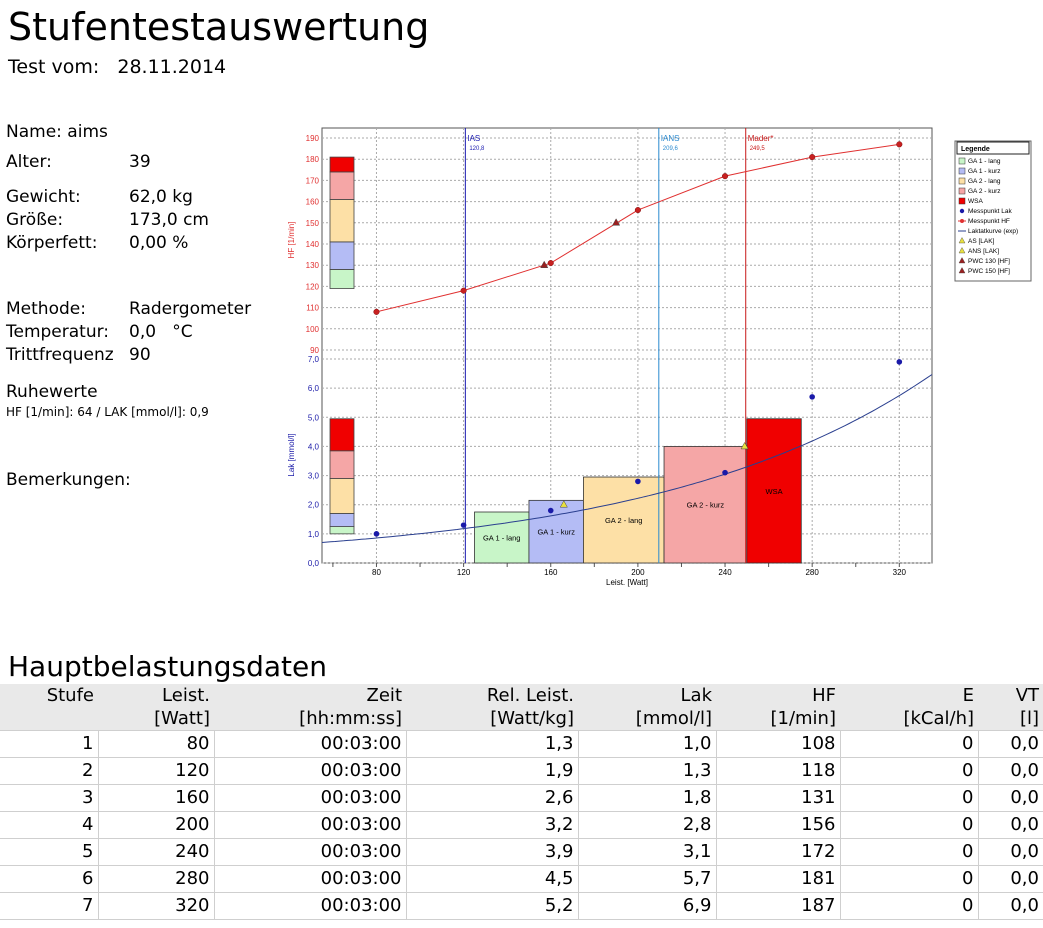 Image resolution: width=1043 pixels, height=928 pixels. What do you see at coordinates (909, 707) in the screenshot?
I see `column-header: E [kCal/h]` at bounding box center [909, 707].